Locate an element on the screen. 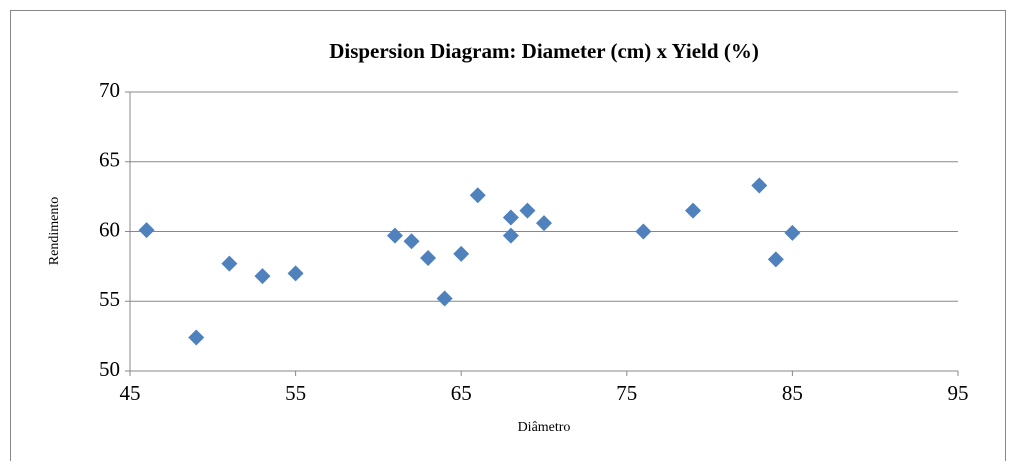  y-axis-label: Rendimento is located at coordinates (54, 231).